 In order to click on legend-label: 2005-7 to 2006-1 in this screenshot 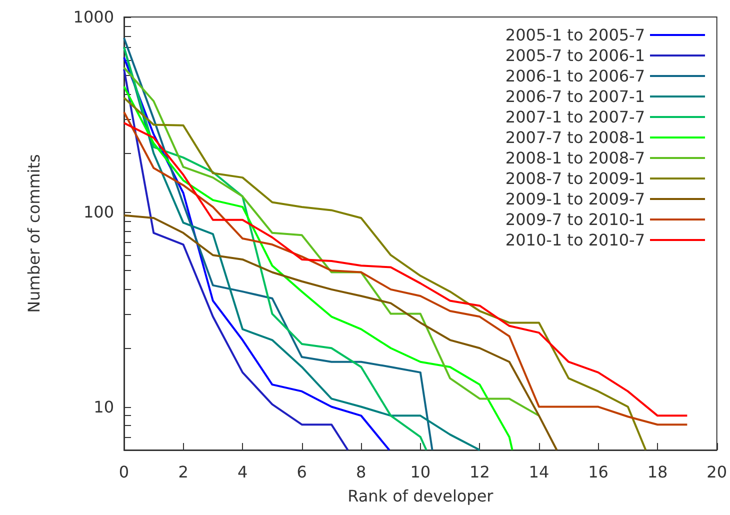, I will do `click(575, 55)`.